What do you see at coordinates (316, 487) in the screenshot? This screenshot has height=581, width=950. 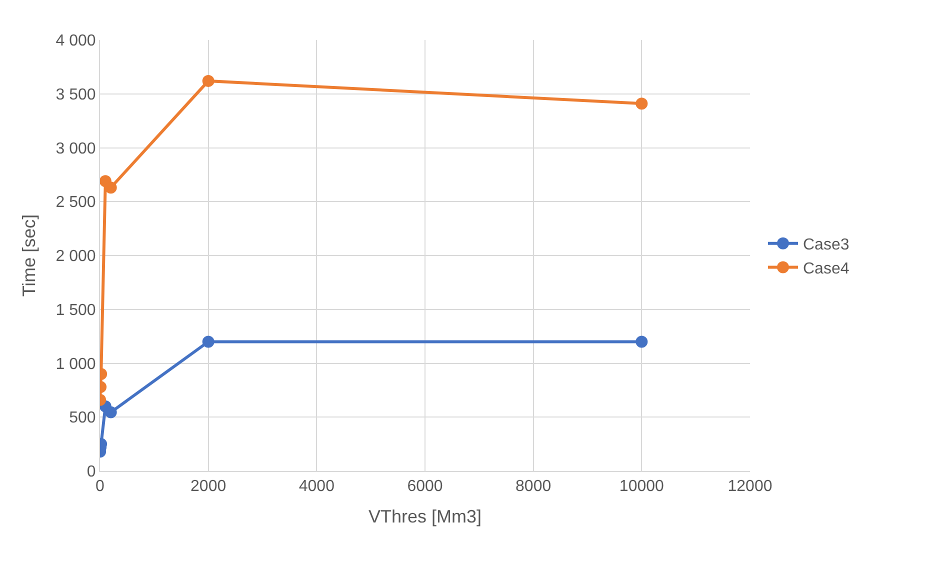 I see `x-tick-label: 4000` at bounding box center [316, 487].